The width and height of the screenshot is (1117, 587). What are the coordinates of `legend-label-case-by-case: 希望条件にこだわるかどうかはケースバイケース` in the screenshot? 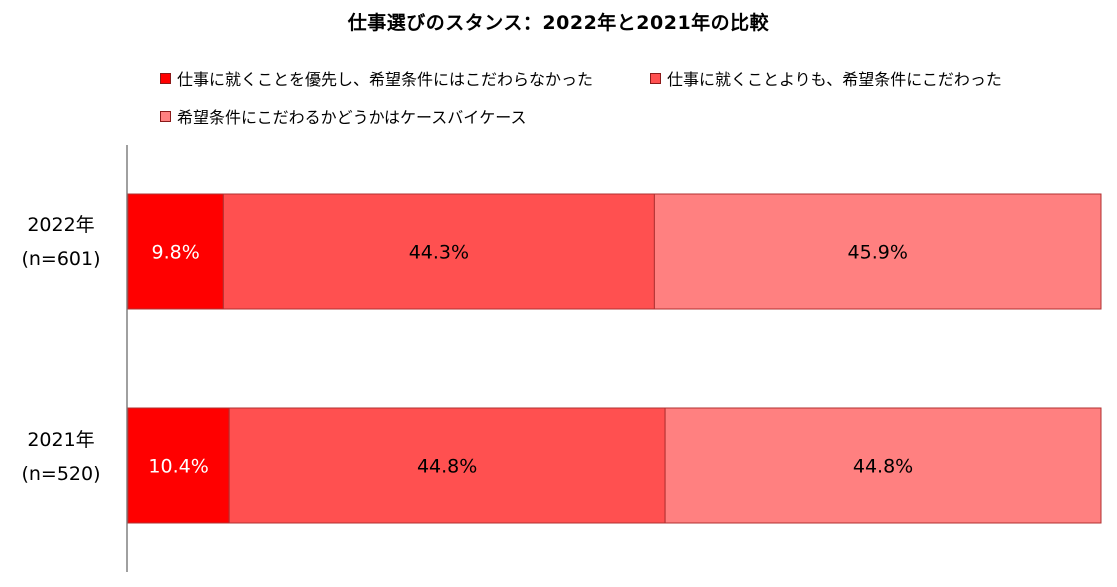 It's located at (352, 117).